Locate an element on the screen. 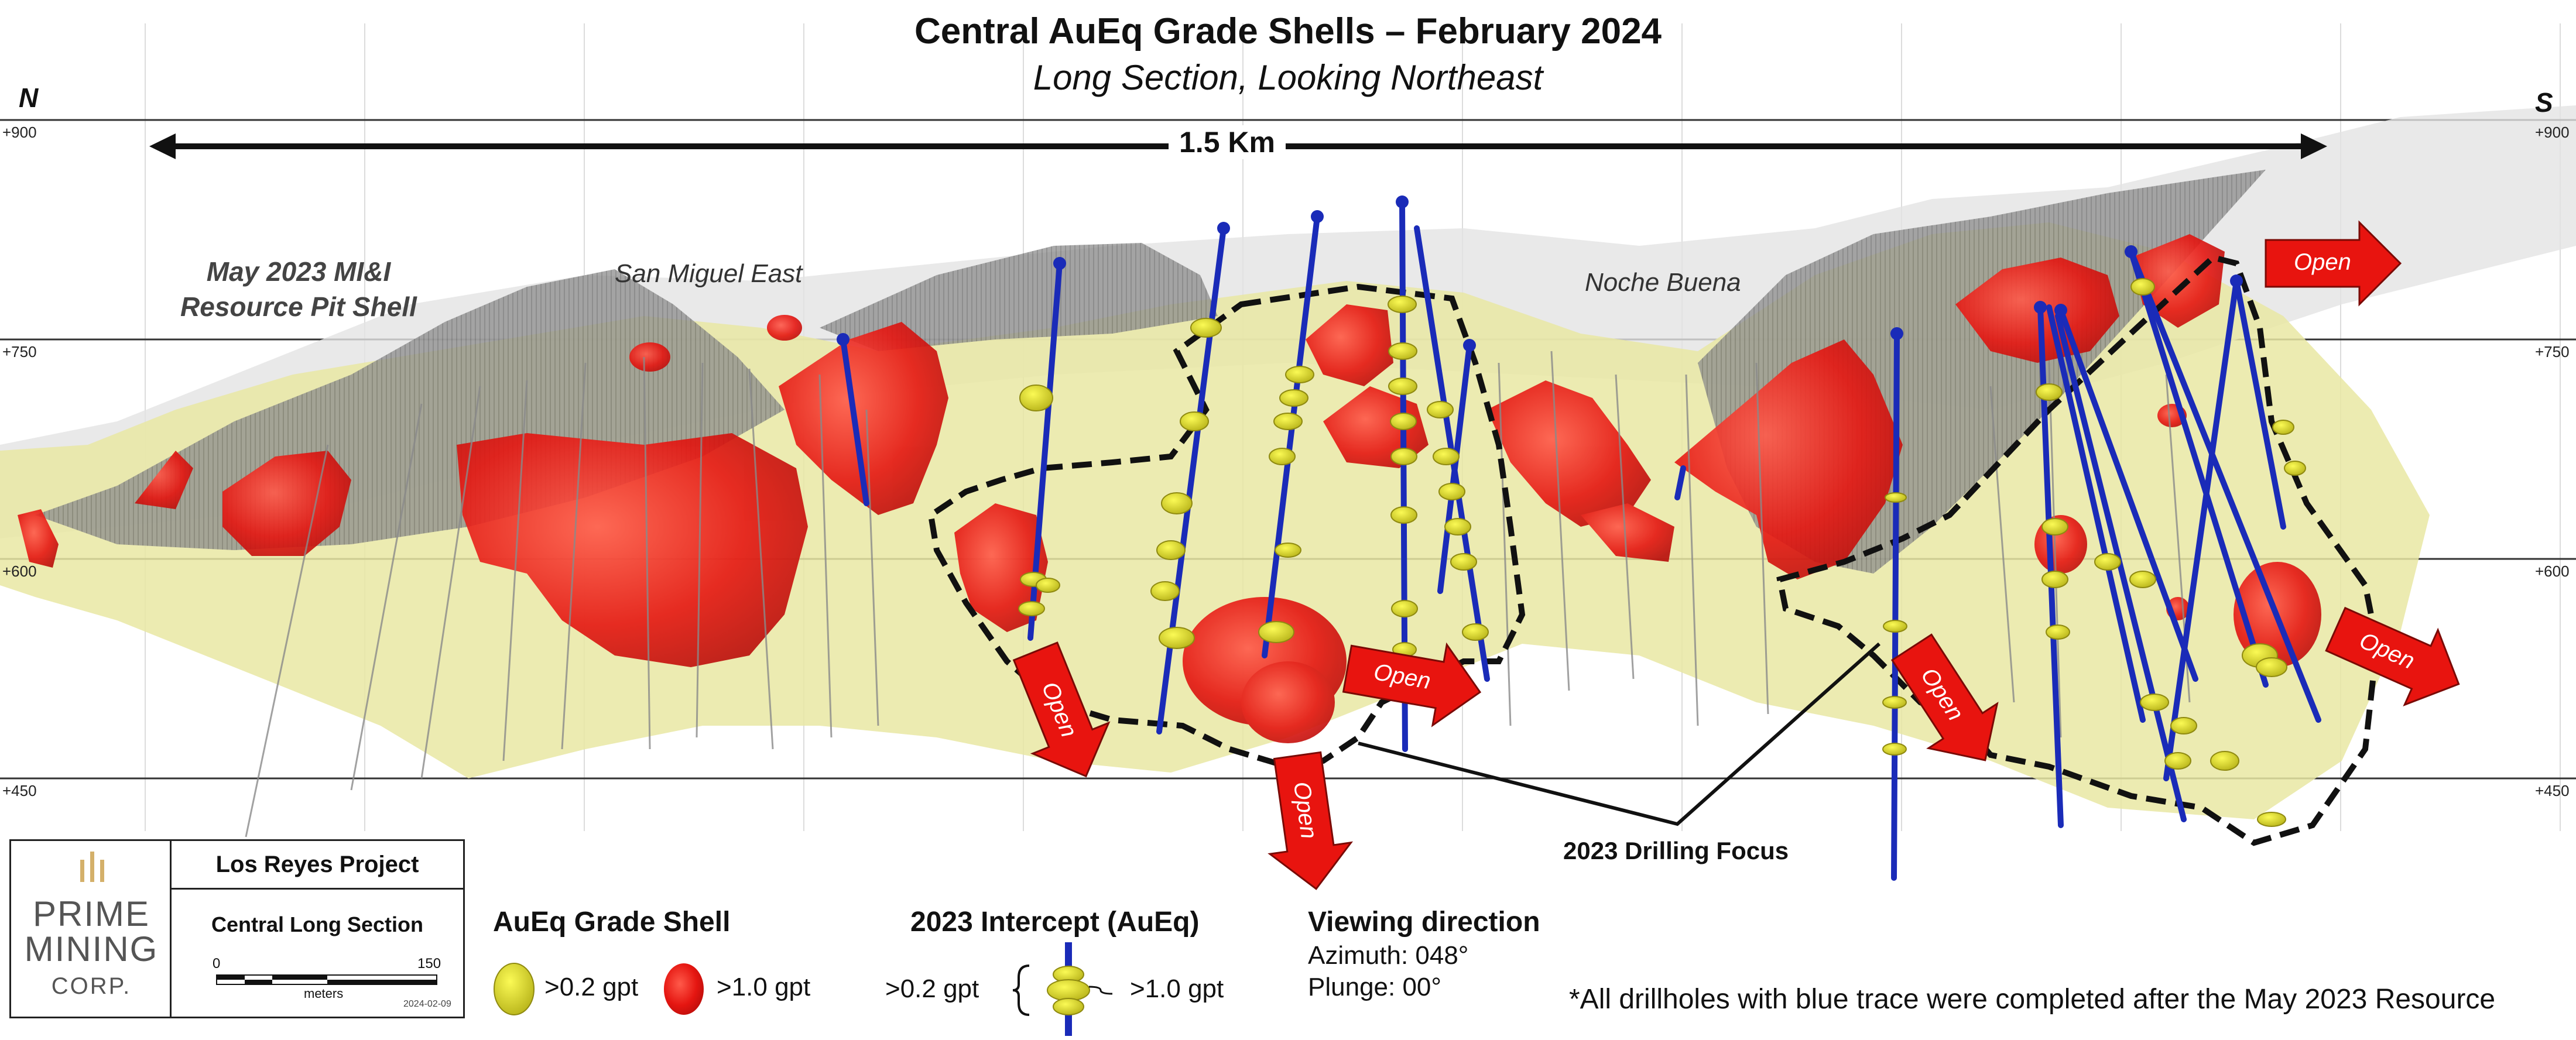 This screenshot has height=1040, width=2576. section-name: Central Long Section is located at coordinates (317, 924).